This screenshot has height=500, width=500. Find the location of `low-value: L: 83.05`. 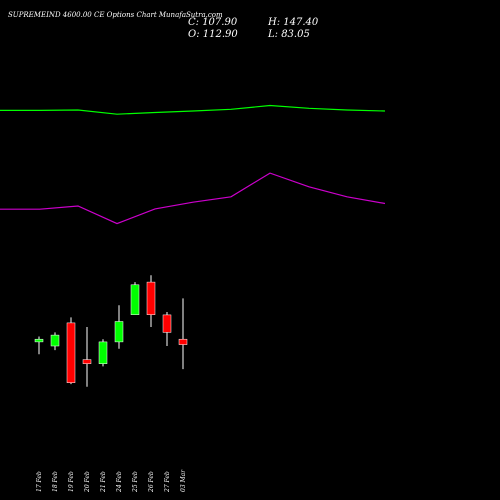

low-value: L: 83.05 is located at coordinates (288, 34).